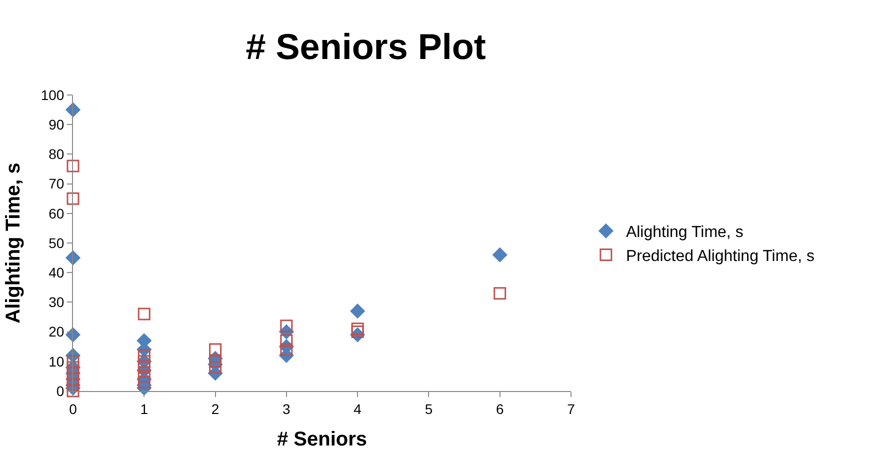  I want to click on x-tick-label: 7, so click(571, 408).